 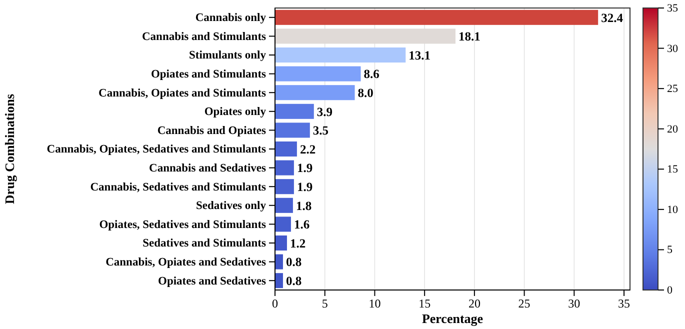 I want to click on y-axis-title: Drug Combinations, so click(x=9, y=149).